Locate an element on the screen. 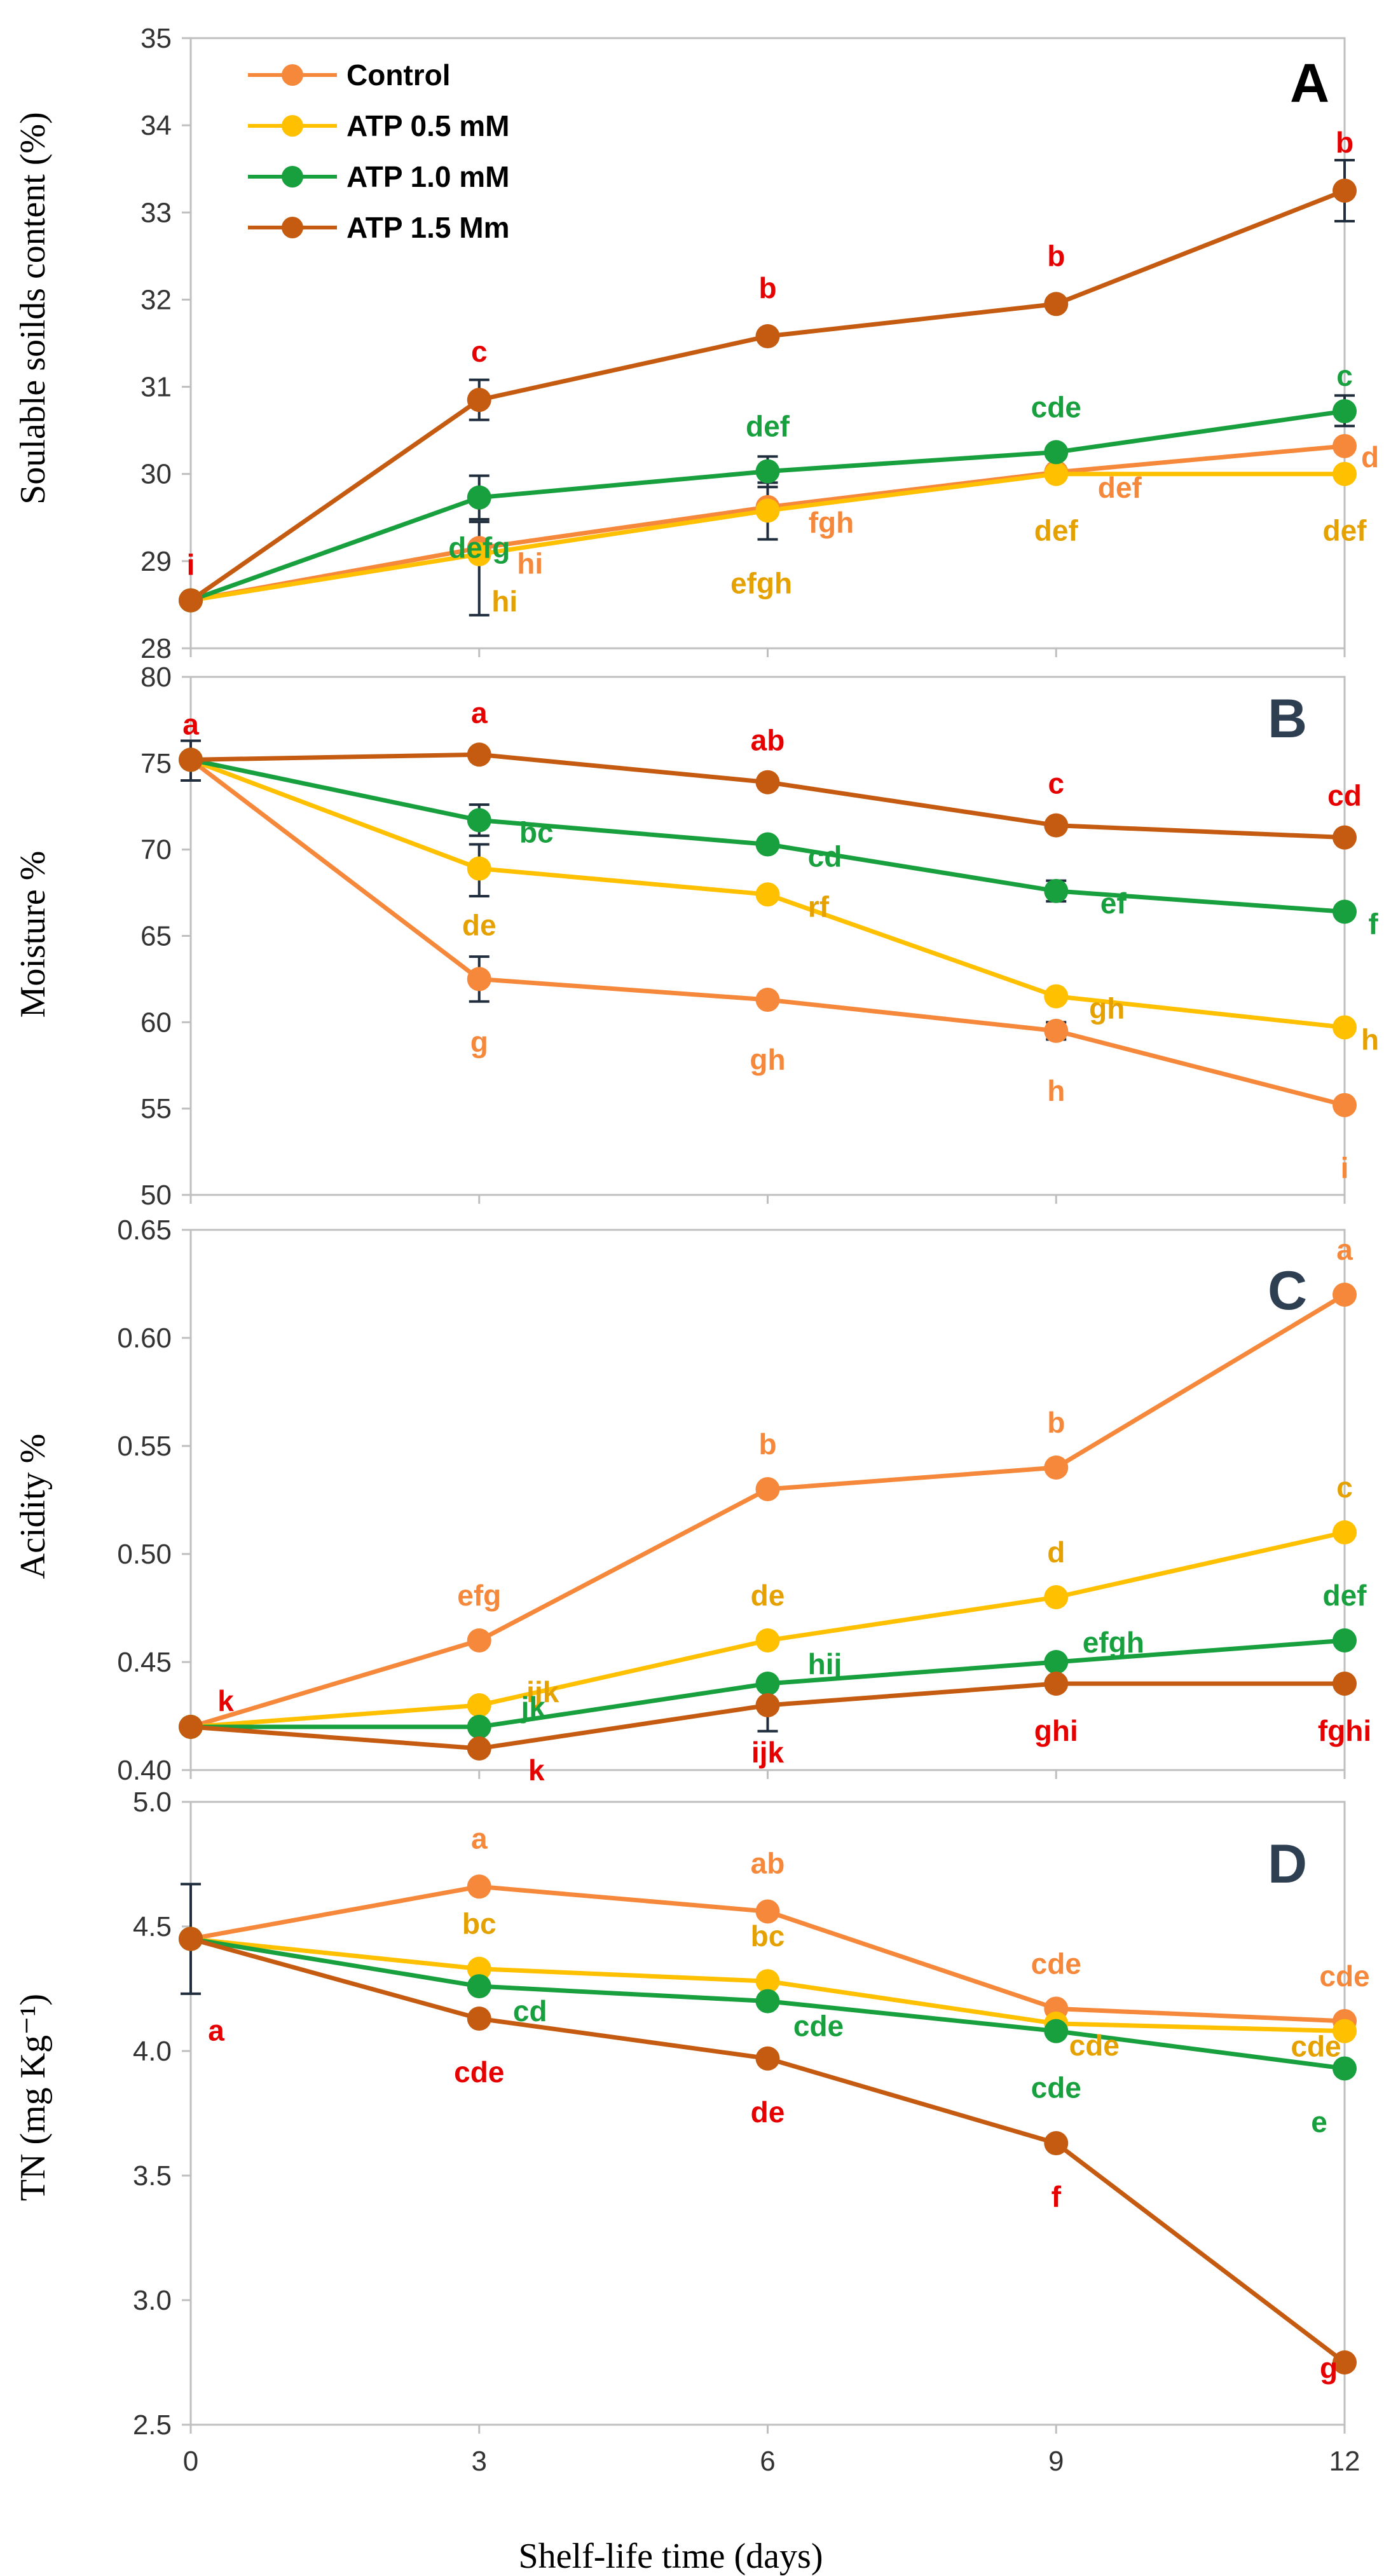 This screenshot has width=1398, height=2576. legend-label-atp-1-5: ATP 1.5 Mm is located at coordinates (427, 227).